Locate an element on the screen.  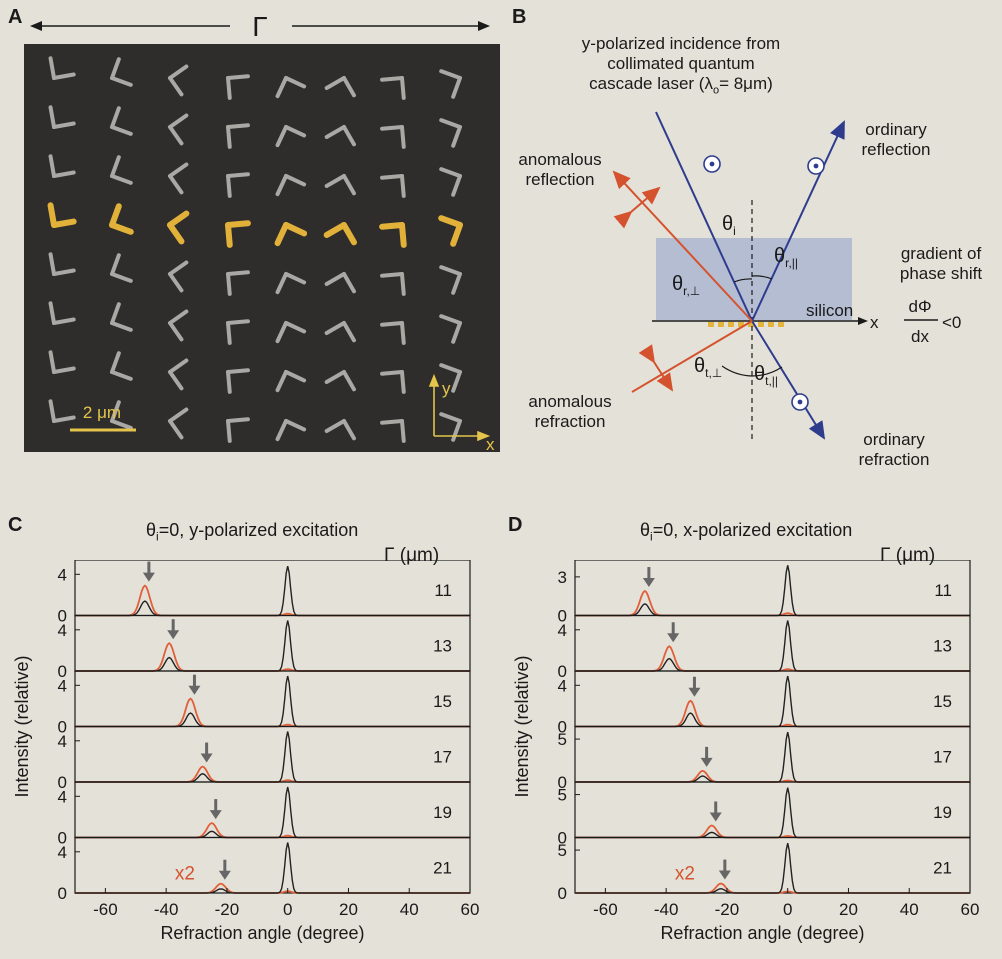
ordinary-reflection-beam is located at coordinates (798, 221).